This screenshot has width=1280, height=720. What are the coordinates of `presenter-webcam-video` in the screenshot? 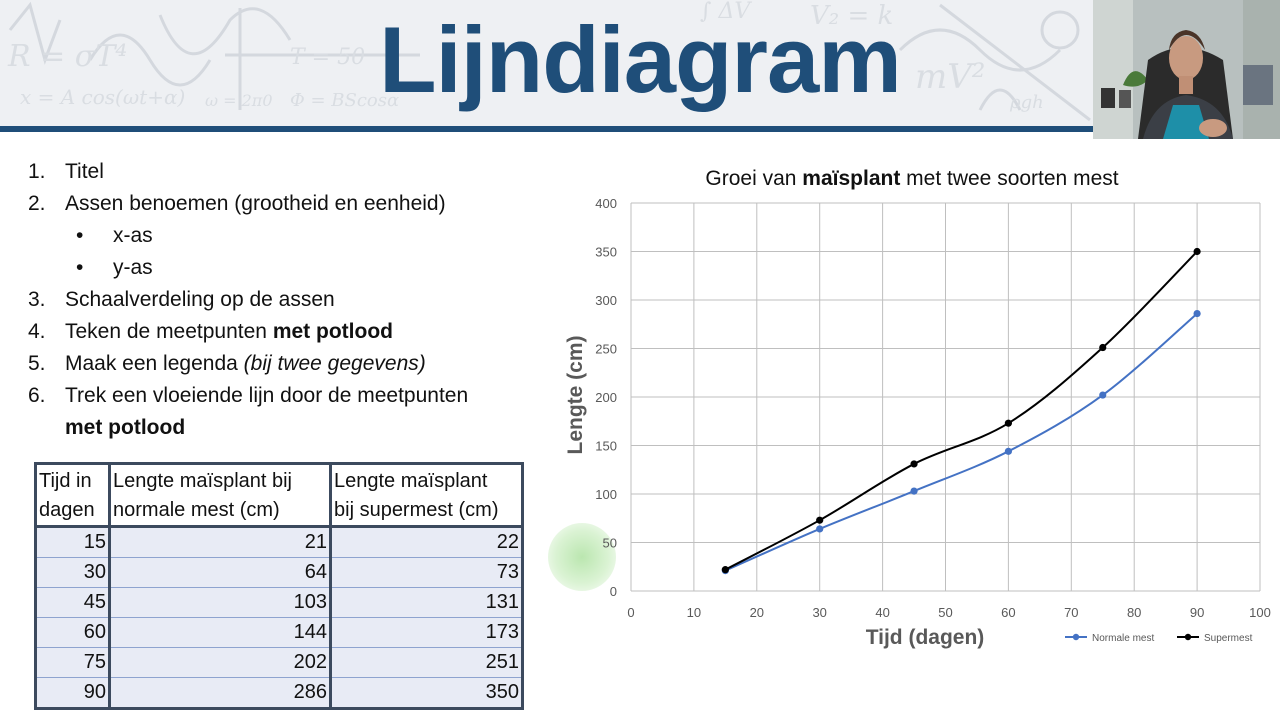 It's located at (1186, 69).